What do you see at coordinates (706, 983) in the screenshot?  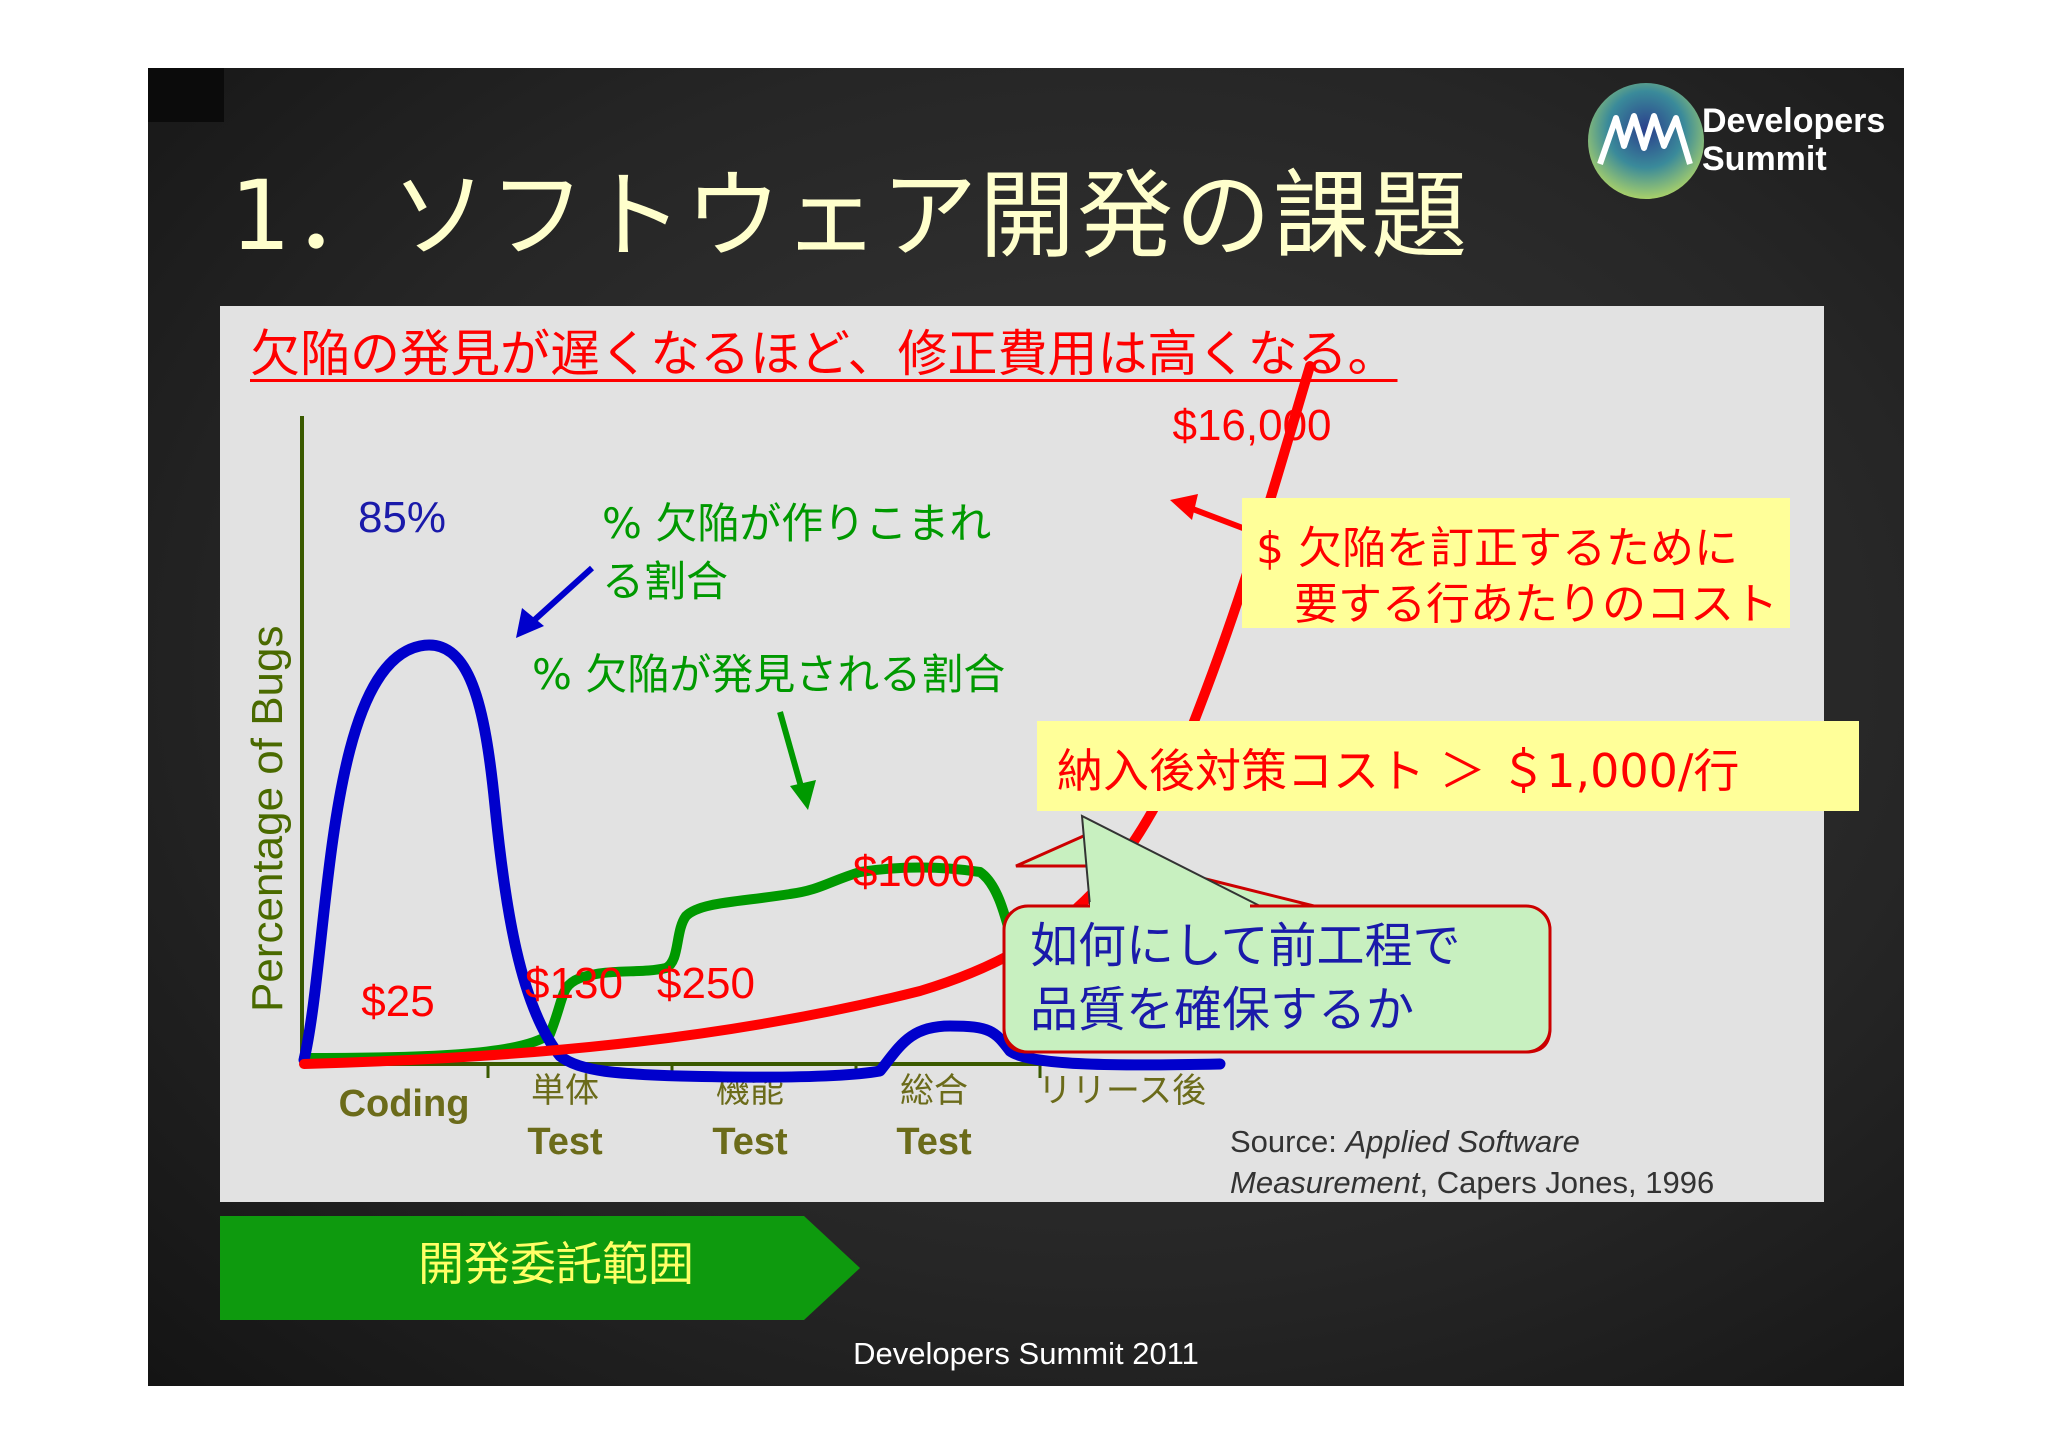 I see `cost-label-250: $250` at bounding box center [706, 983].